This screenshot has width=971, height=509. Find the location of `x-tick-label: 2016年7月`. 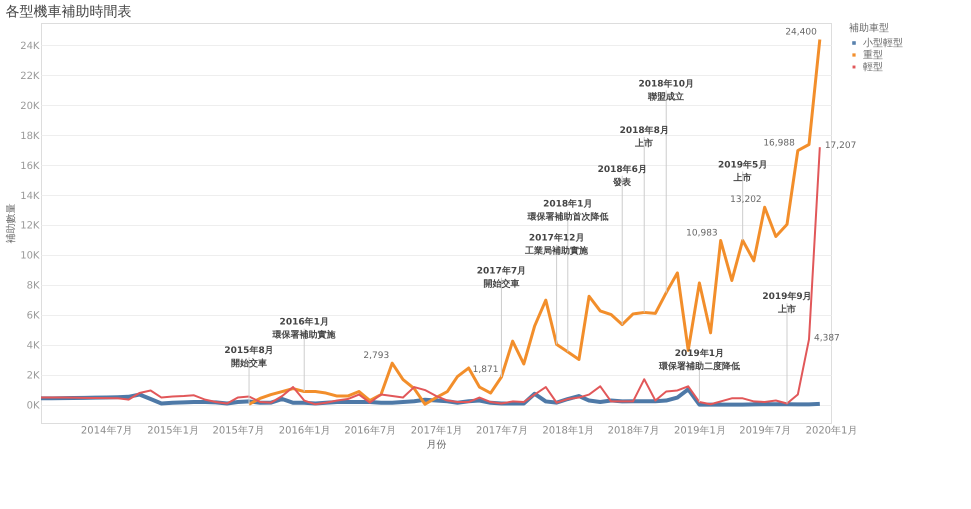

x-tick-label: 2016年7月 is located at coordinates (370, 430).